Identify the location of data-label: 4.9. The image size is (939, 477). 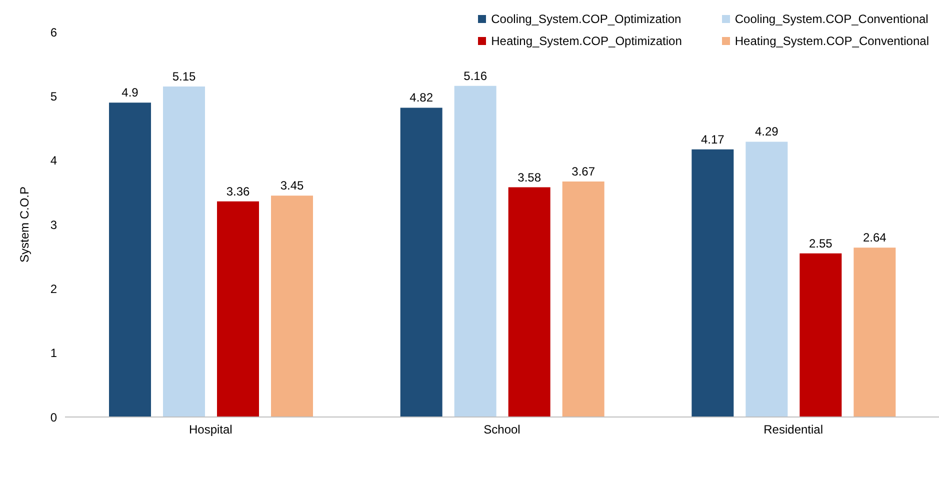
(130, 93).